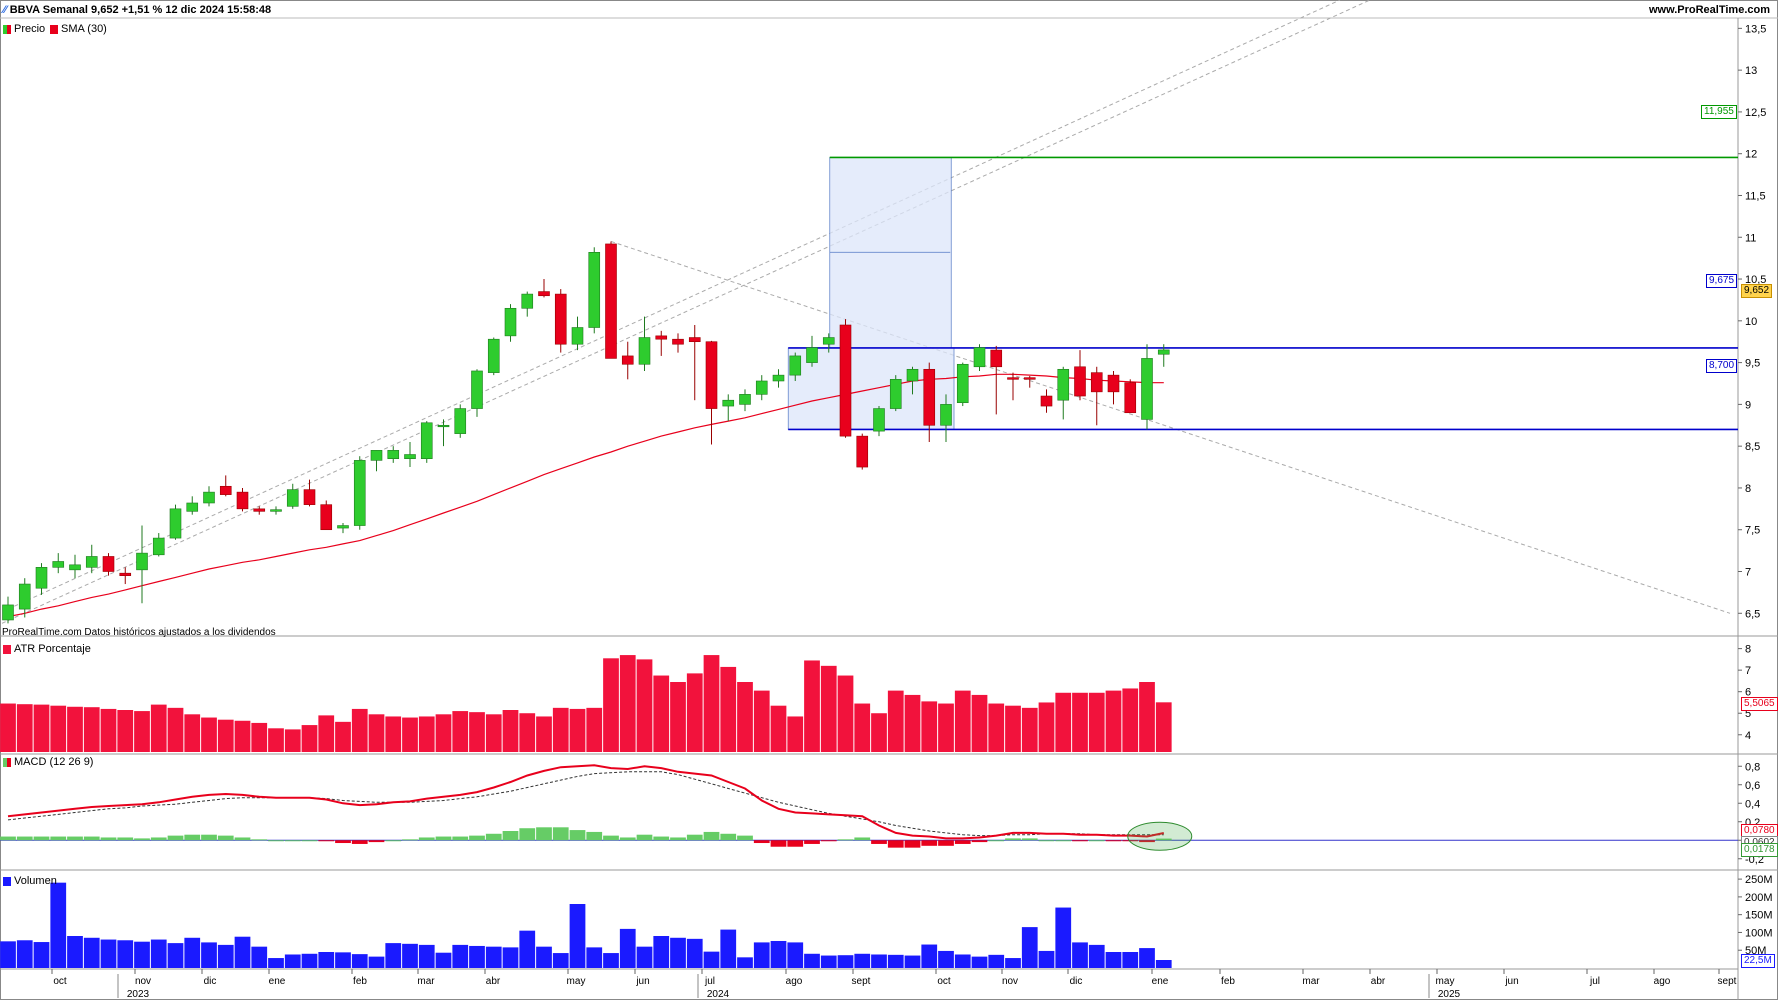 The width and height of the screenshot is (1778, 1000). I want to click on volume-tick-label: 150M, so click(1759, 916).